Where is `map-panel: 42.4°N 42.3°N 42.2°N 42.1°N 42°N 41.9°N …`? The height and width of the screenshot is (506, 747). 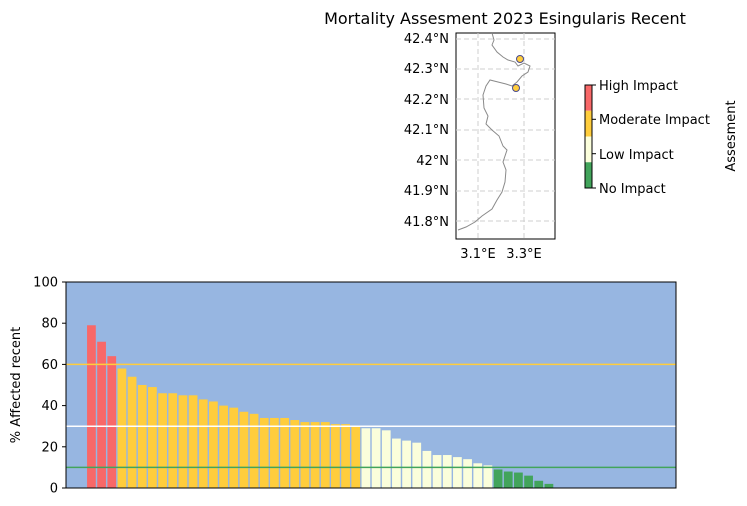 map-panel: 42.4°N 42.3°N 42.2°N 42.1°N 42°N 41.9°N … is located at coordinates (480, 147).